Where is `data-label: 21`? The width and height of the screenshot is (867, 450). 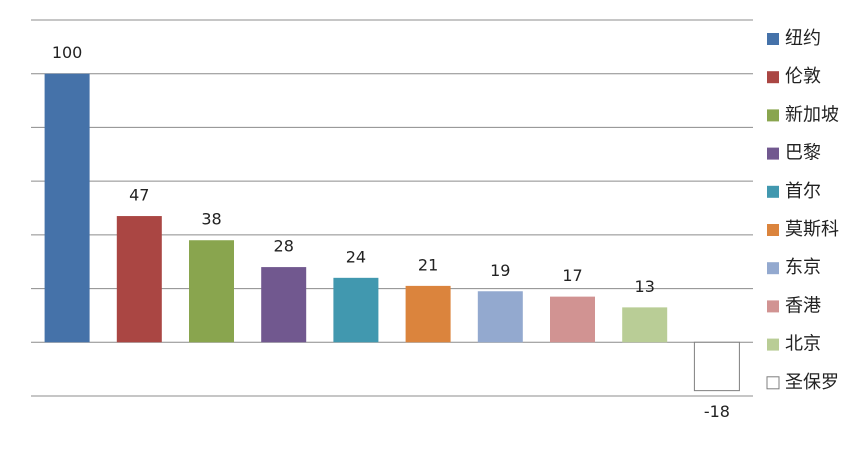
data-label: 21 is located at coordinates (428, 264).